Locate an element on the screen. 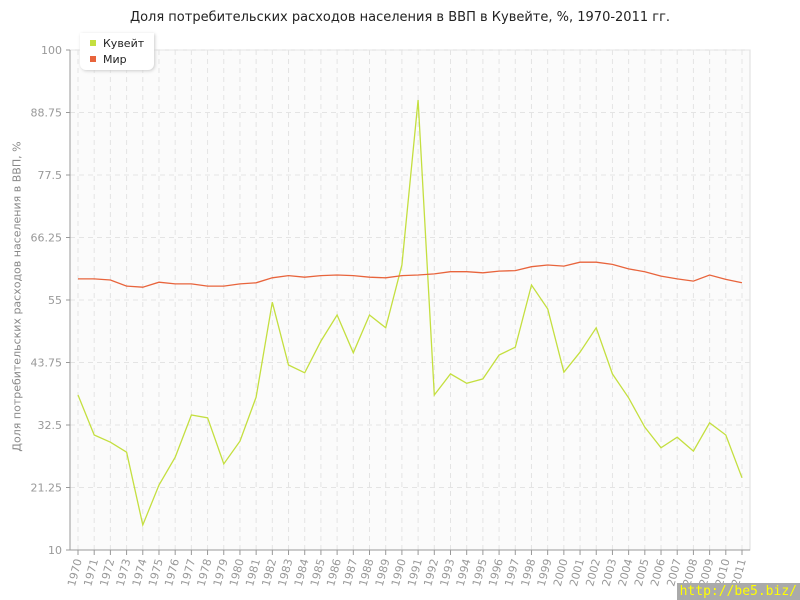  y-tick-label: 77.5 is located at coordinates (50, 175).